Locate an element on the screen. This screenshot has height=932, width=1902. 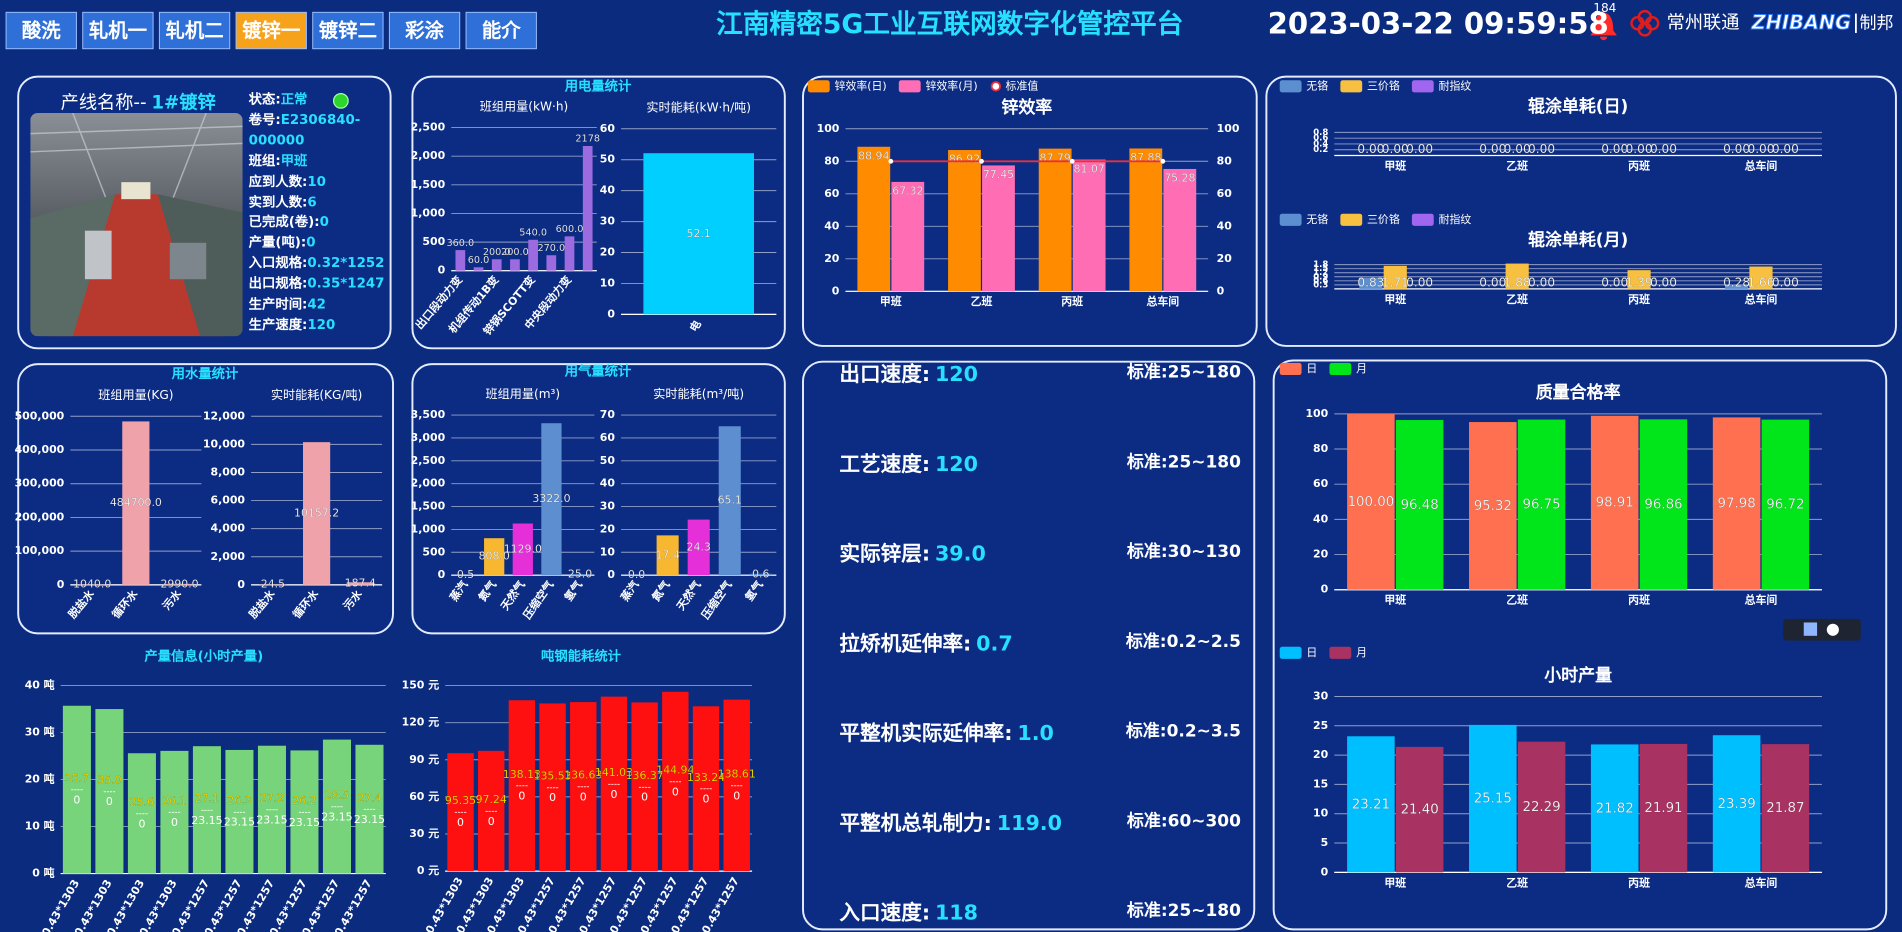
value-label: 26.2 is located at coordinates (304, 800).